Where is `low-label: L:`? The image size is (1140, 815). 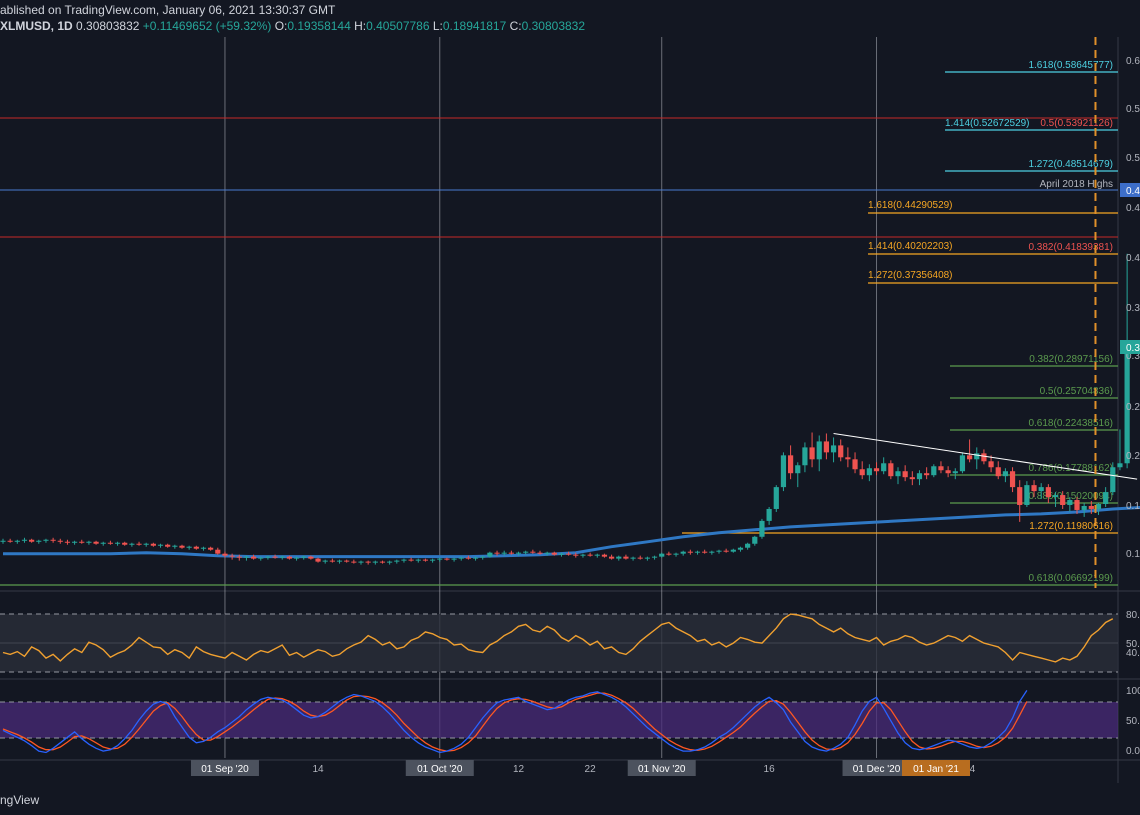
low-label: L: is located at coordinates (437, 26).